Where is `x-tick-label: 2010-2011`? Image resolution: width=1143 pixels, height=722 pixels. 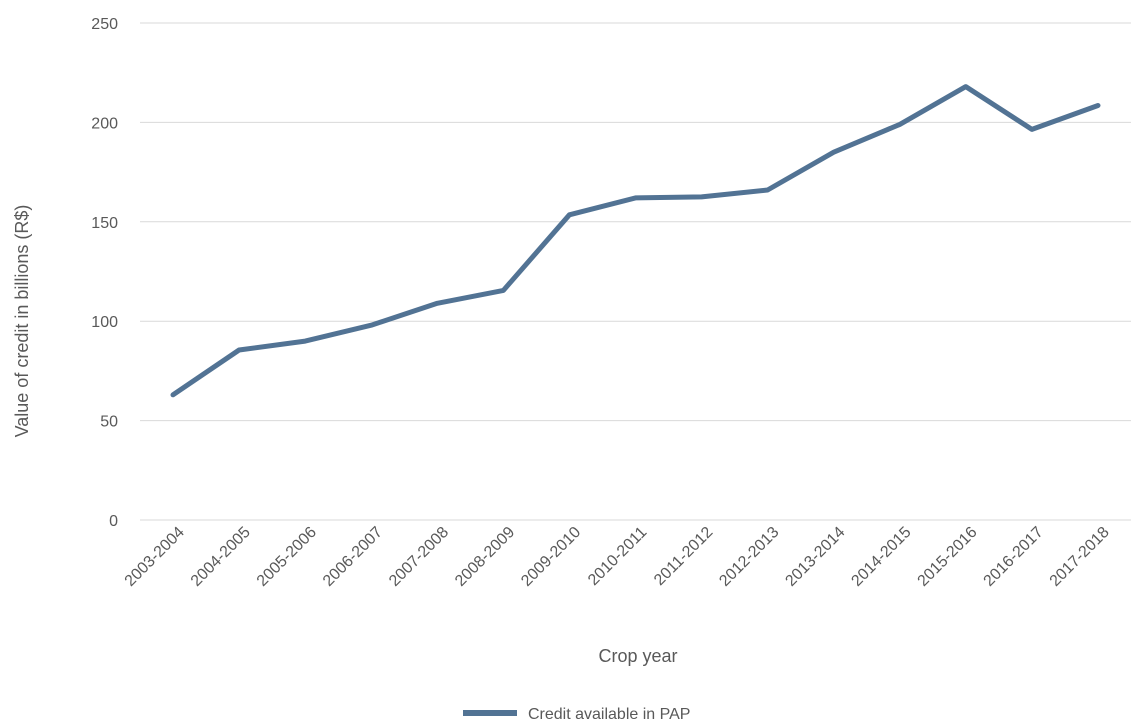 x-tick-label: 2010-2011 is located at coordinates (617, 556).